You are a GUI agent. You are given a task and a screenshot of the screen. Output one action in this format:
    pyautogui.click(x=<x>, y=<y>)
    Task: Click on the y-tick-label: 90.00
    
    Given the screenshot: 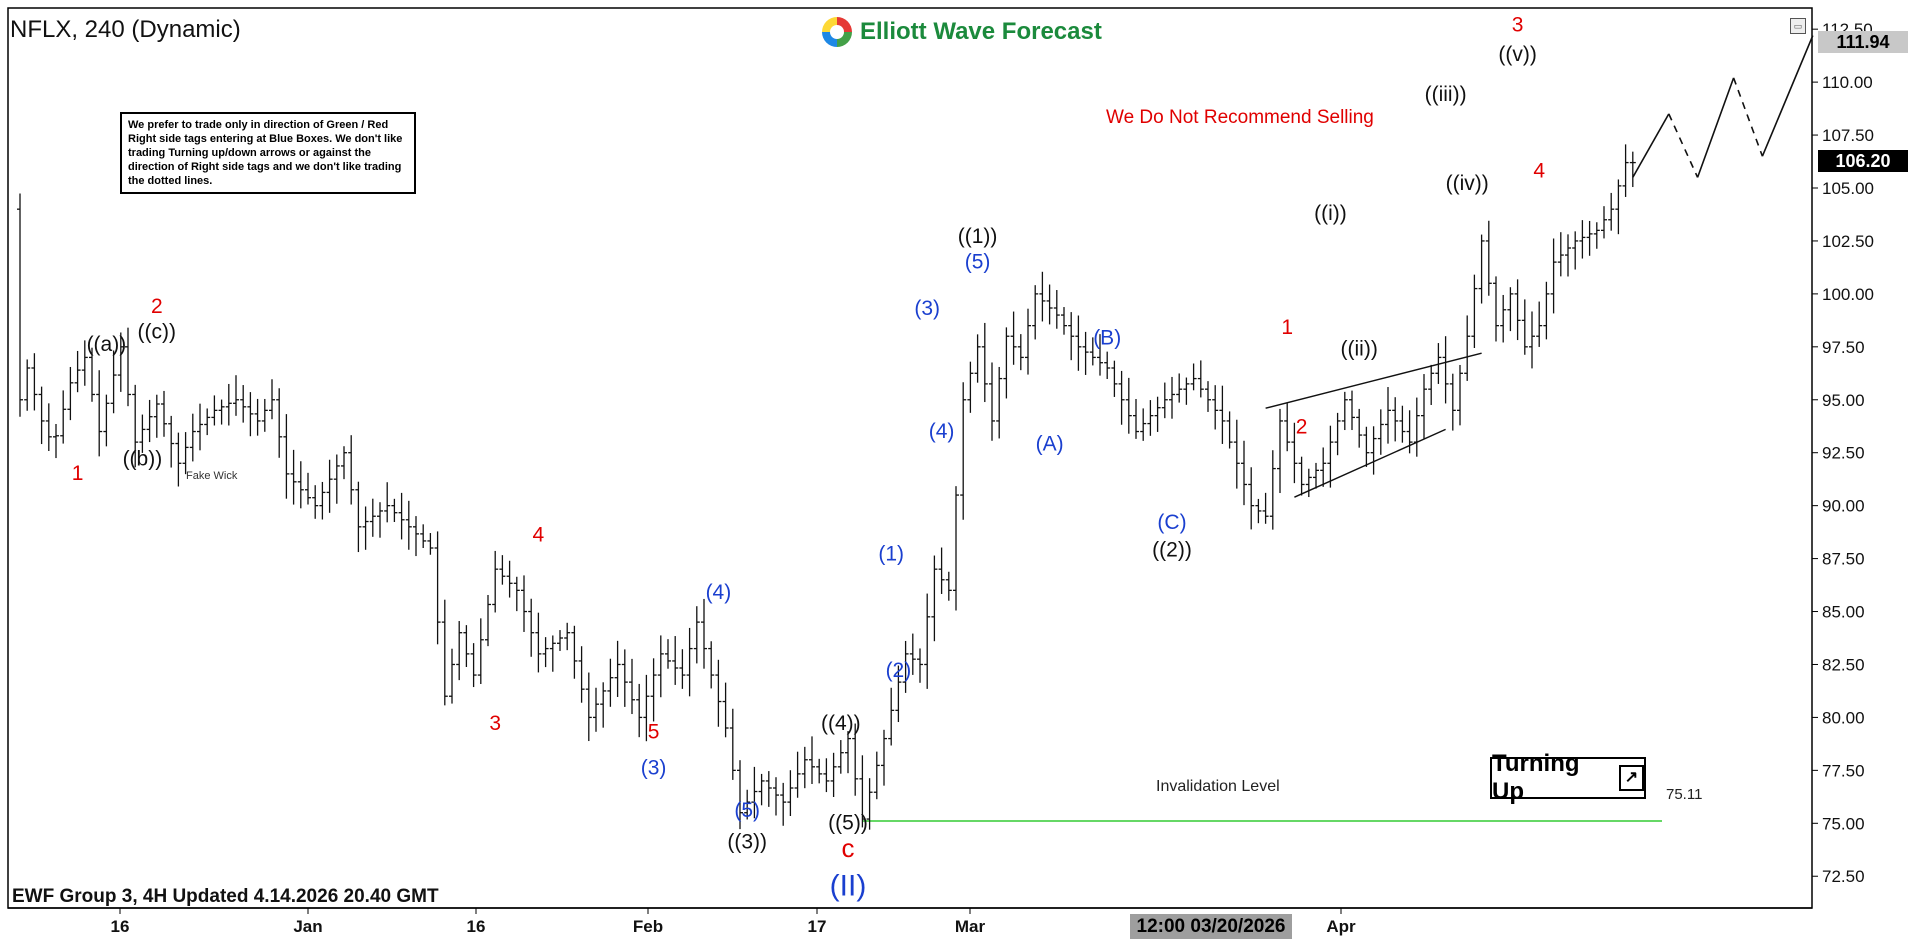 What is the action you would take?
    pyautogui.click(x=1843, y=506)
    